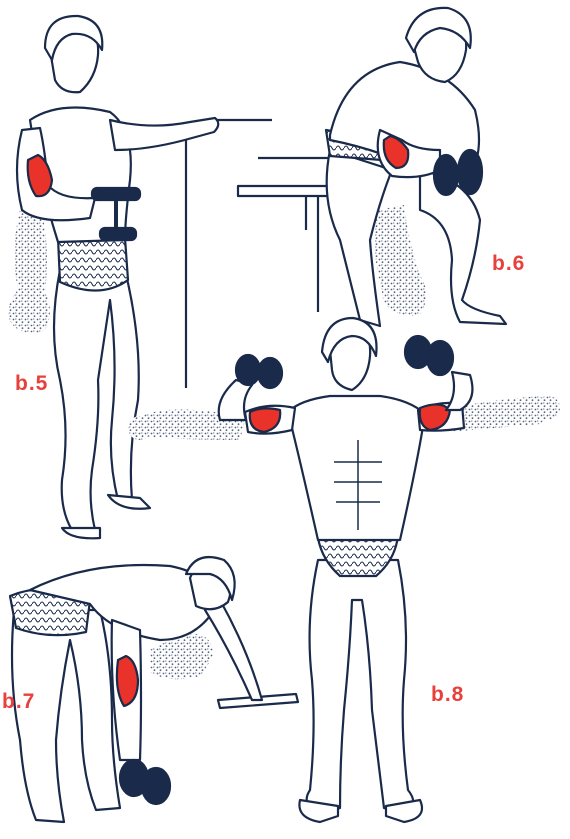 The image size is (570, 839). What do you see at coordinates (19, 701) in the screenshot?
I see `figure-label-b7: b.7` at bounding box center [19, 701].